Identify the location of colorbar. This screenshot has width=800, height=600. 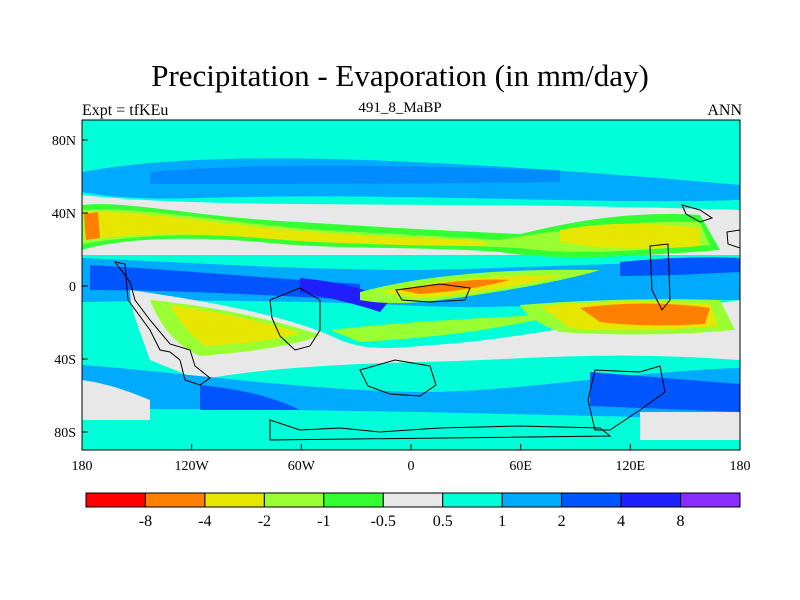
(413, 500).